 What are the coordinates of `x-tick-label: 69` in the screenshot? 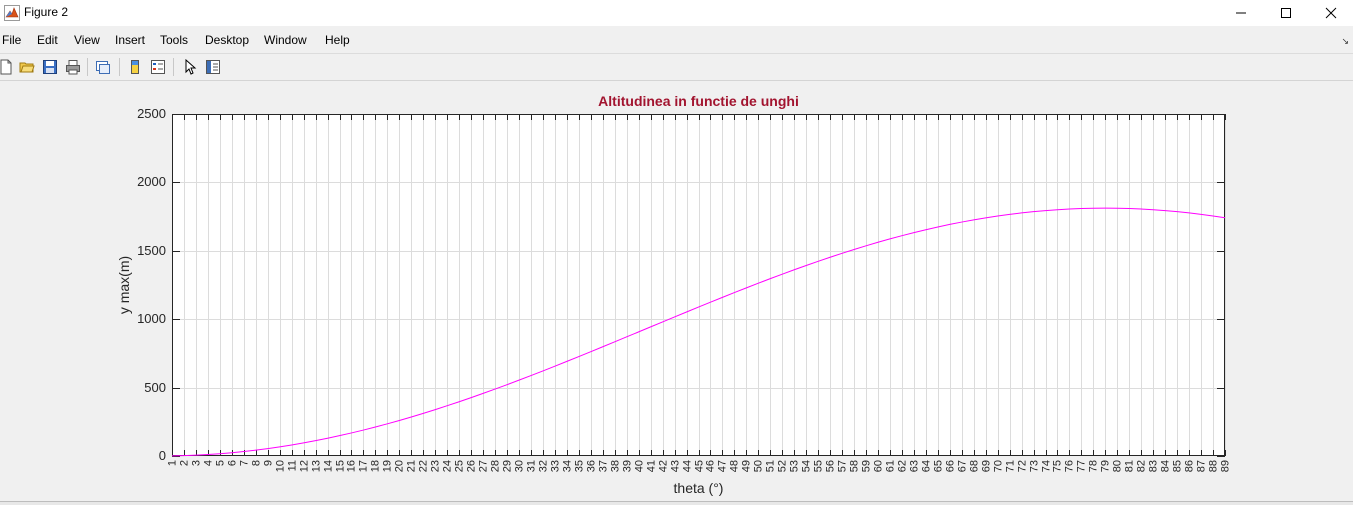 It's located at (986, 466).